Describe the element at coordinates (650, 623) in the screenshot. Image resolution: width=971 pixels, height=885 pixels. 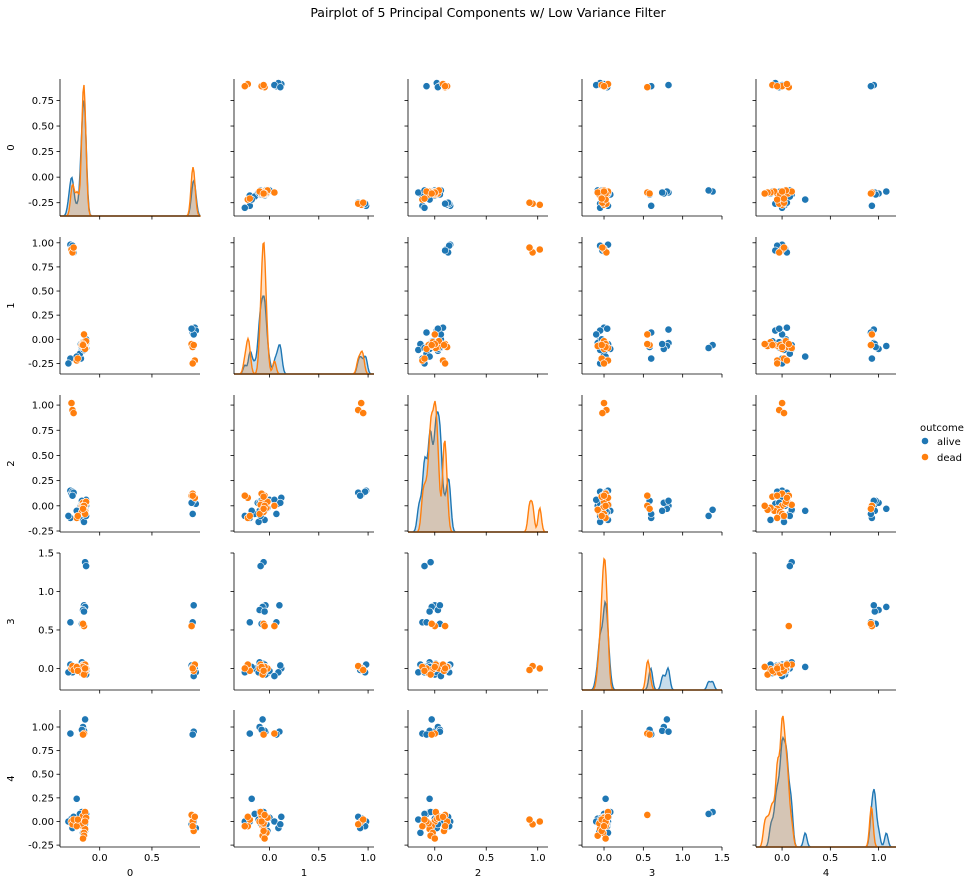
I see `panel-r3-c3` at that location.